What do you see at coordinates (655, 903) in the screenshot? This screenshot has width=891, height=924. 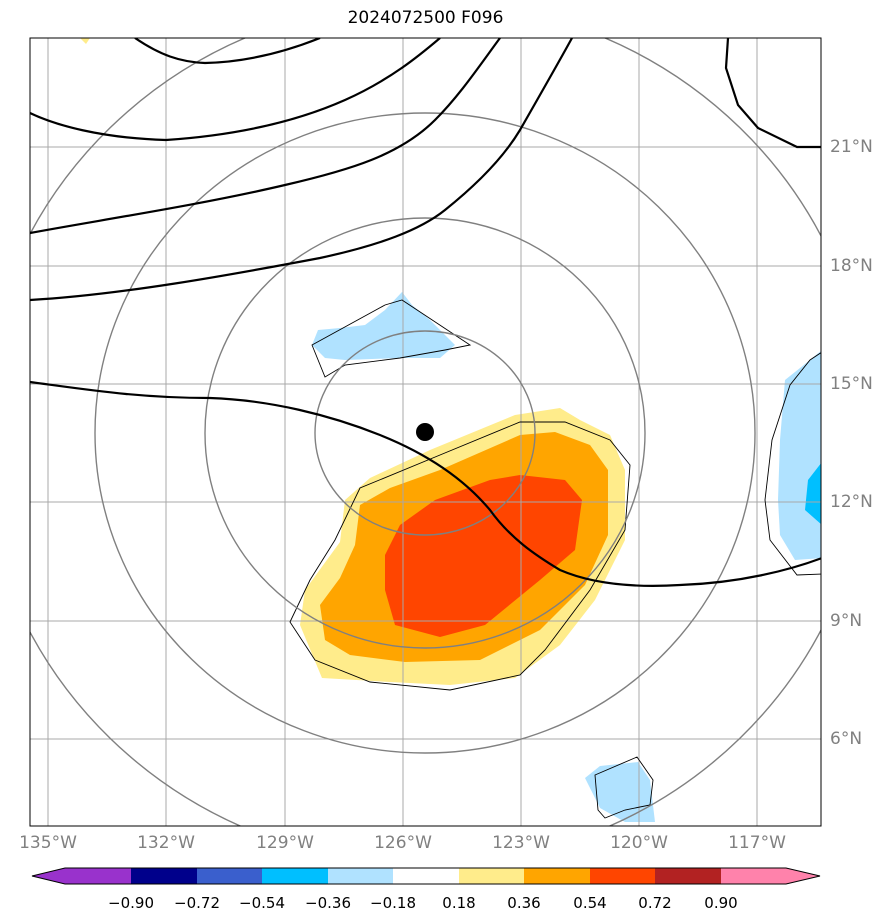 I see `colorbar-tick-label: 0.72` at bounding box center [655, 903].